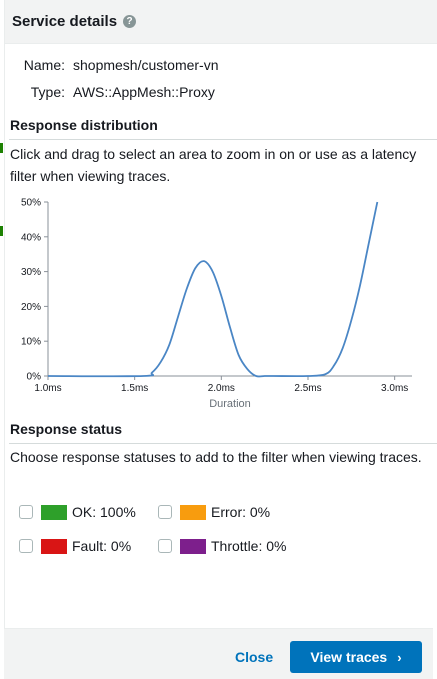 Image resolution: width=437 pixels, height=679 pixels. What do you see at coordinates (54, 512) in the screenshot?
I see `ok-swatch` at bounding box center [54, 512].